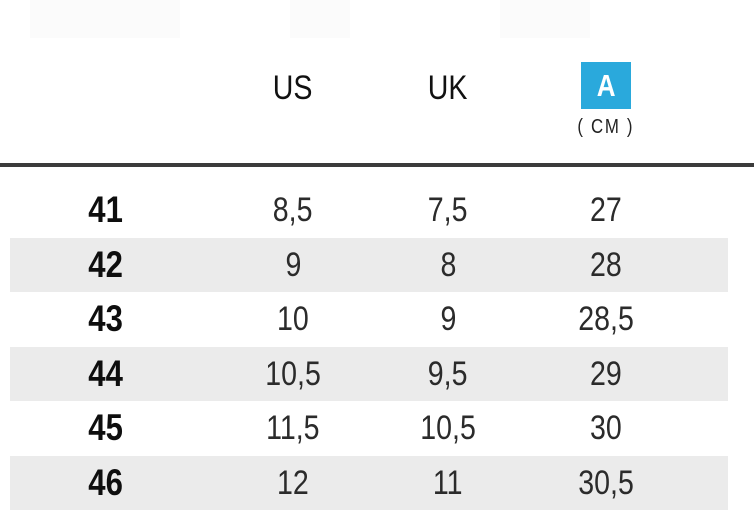 Image resolution: width=754 pixels, height=524 pixels. What do you see at coordinates (448, 373) in the screenshot?
I see `cell-uk: 9,5` at bounding box center [448, 373].